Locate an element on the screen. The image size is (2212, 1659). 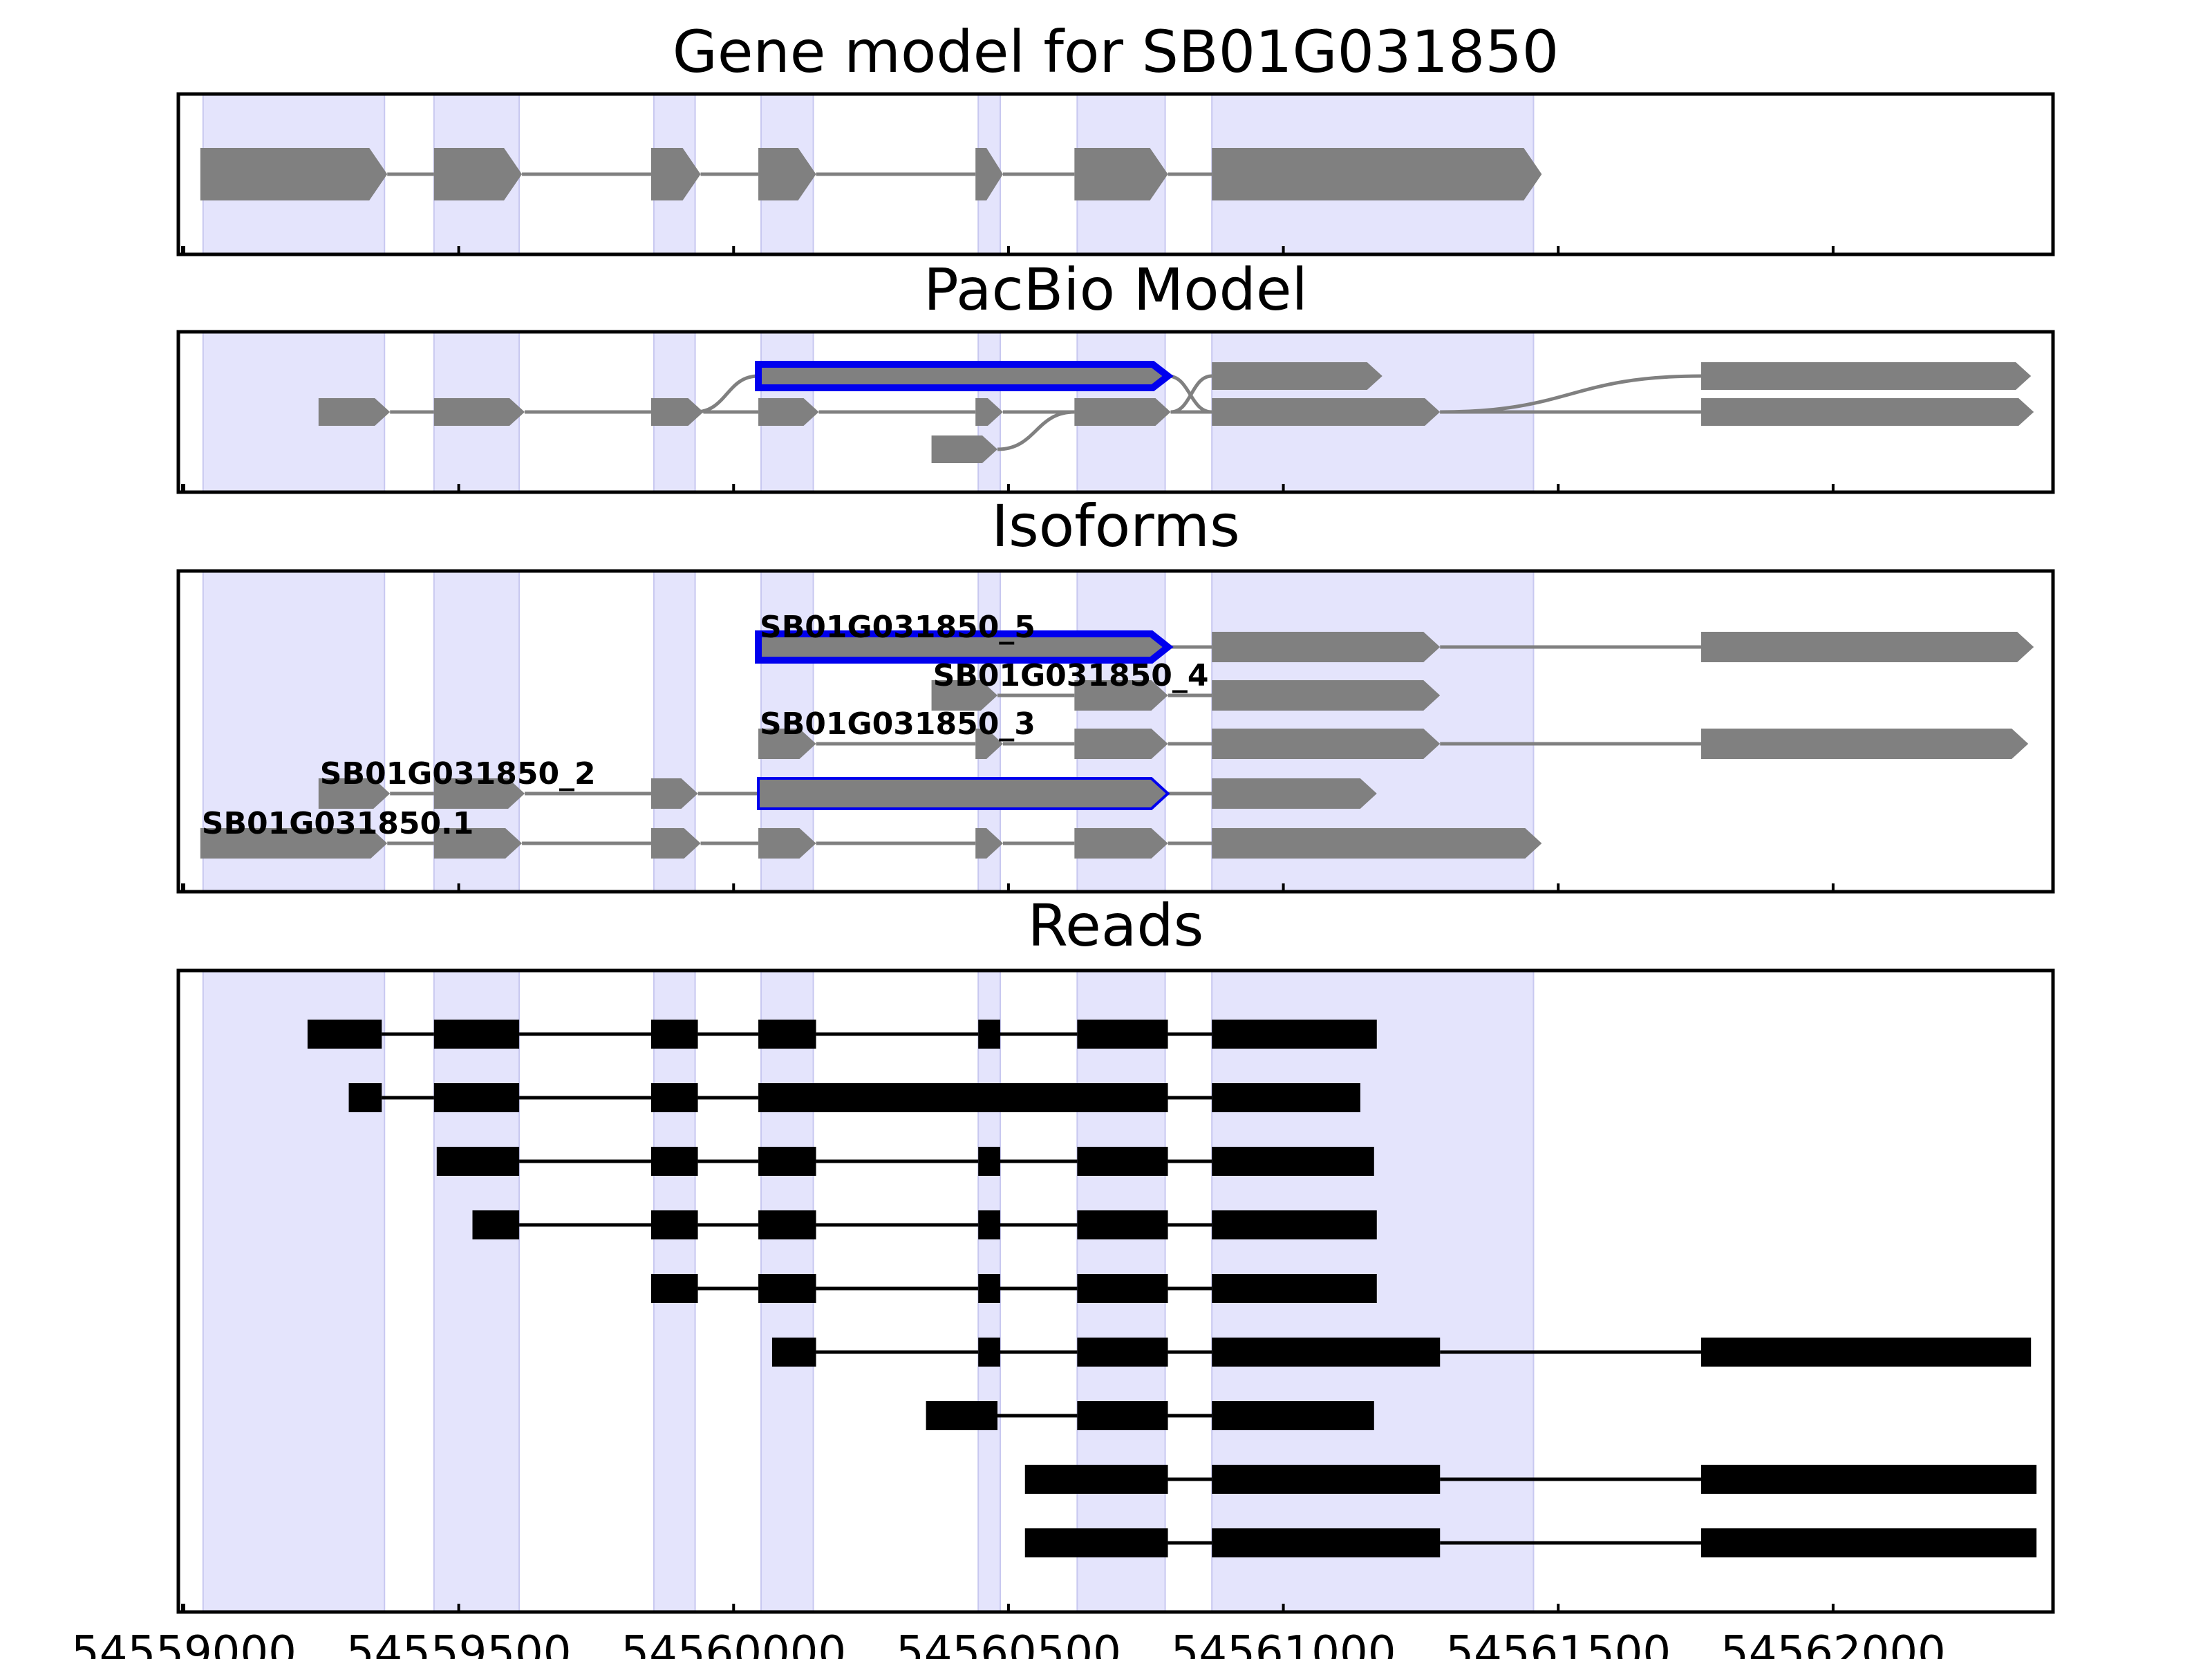
x-tick-label: 54561000 is located at coordinates (1283, 1643).